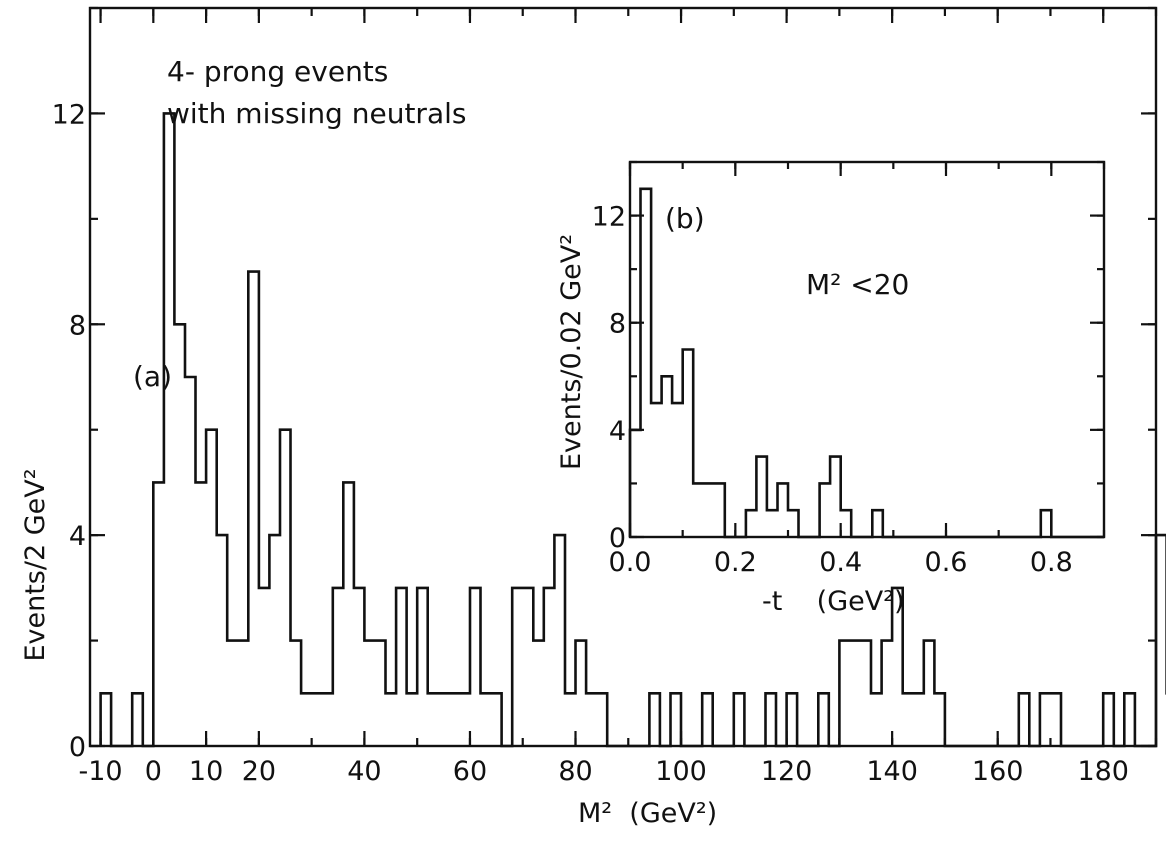  What do you see at coordinates (571, 352) in the screenshot?
I see `inset-y-axis-title: Events/0.02 GeV²` at bounding box center [571, 352].